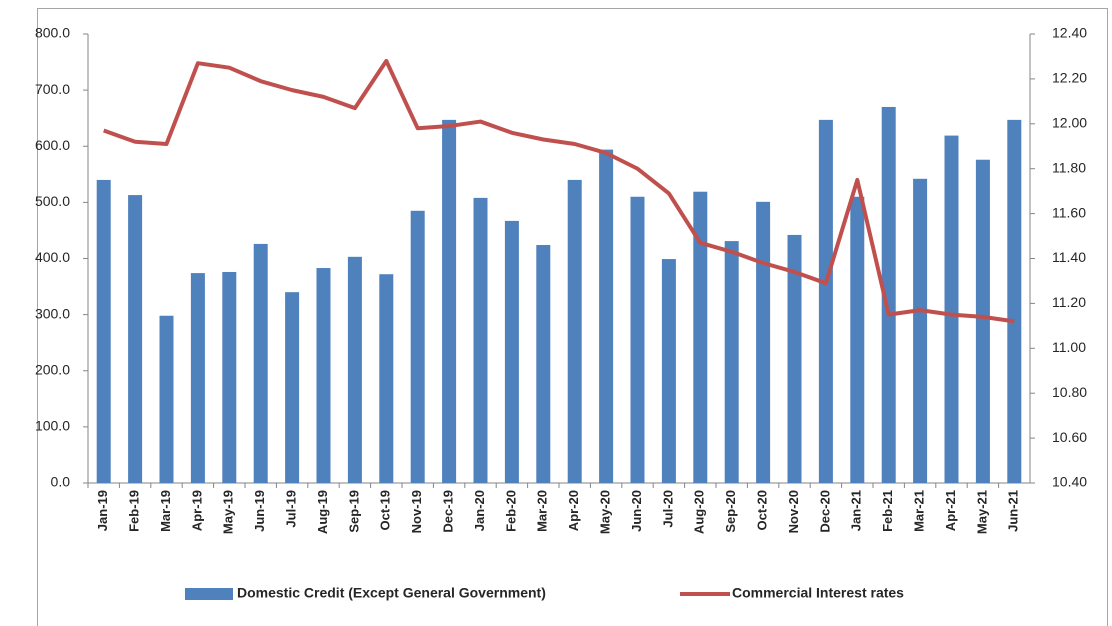  What do you see at coordinates (1069, 212) in the screenshot?
I see `y2-tick-label: 11.60` at bounding box center [1069, 212].